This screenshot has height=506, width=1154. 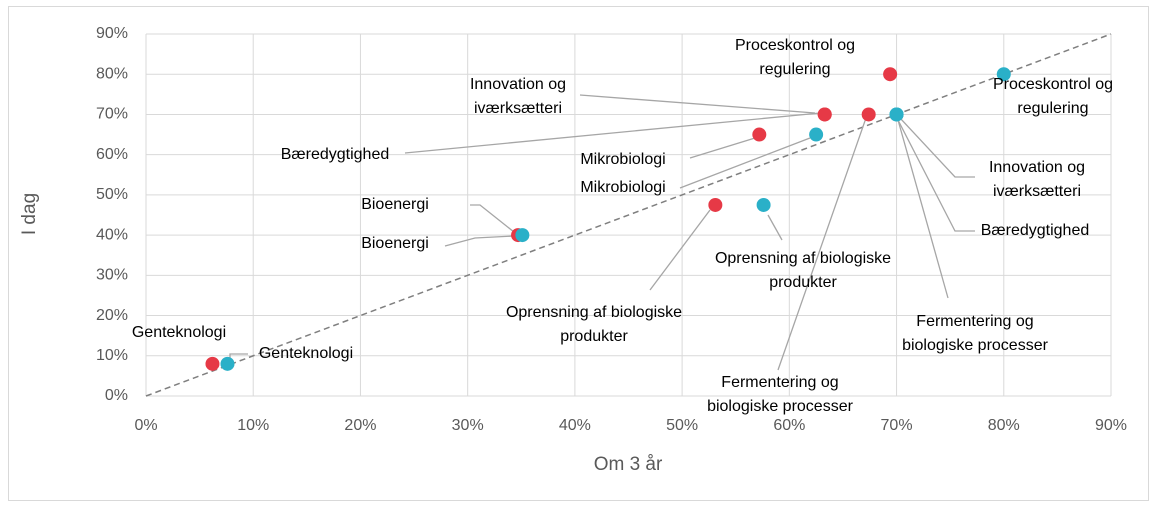 What do you see at coordinates (116, 395) in the screenshot?
I see `y-tick-label: 0%` at bounding box center [116, 395].